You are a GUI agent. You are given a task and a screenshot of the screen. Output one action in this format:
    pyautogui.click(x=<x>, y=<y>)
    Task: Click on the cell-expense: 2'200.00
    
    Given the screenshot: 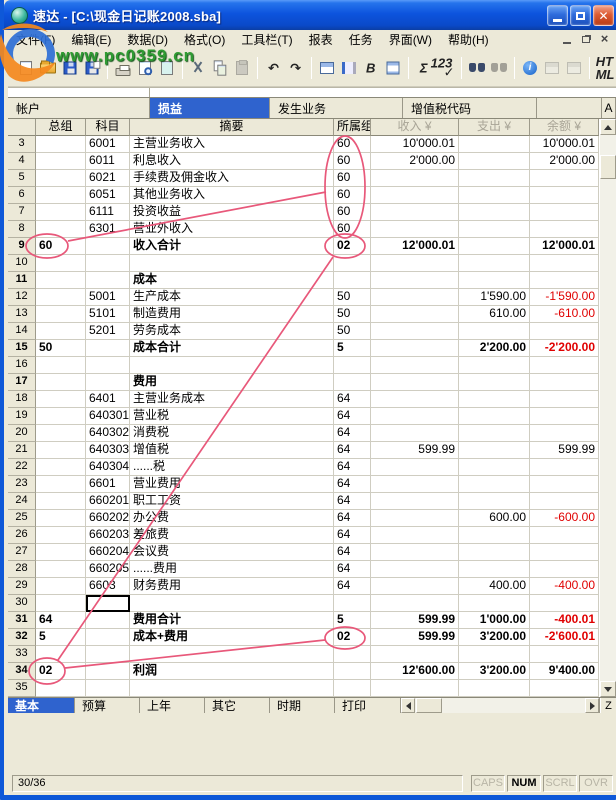 What is the action you would take?
    pyautogui.click(x=494, y=348)
    